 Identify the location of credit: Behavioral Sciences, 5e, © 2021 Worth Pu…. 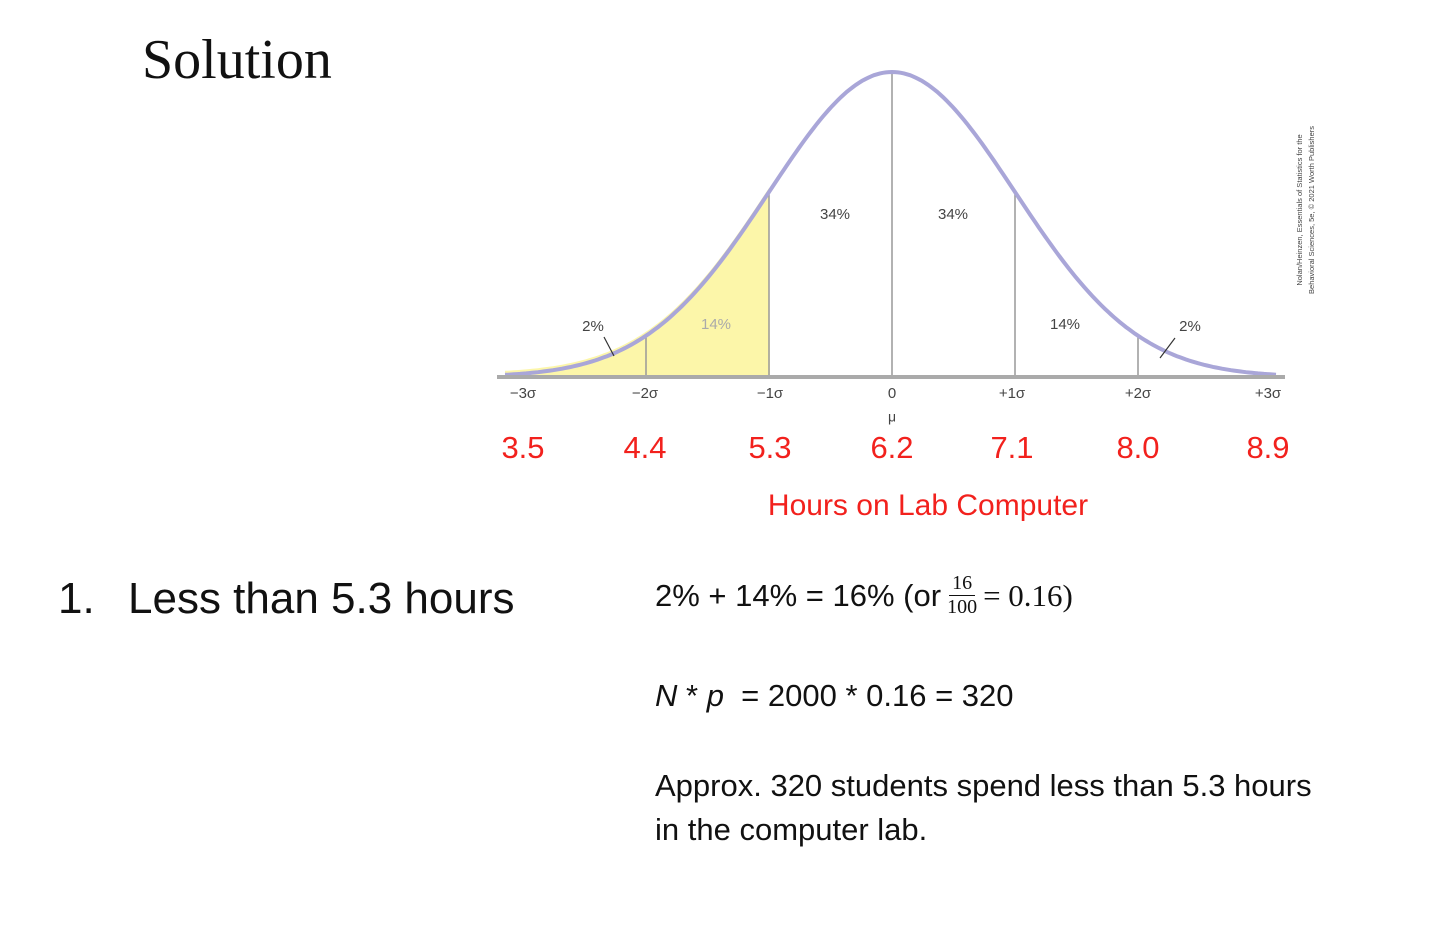
(1311, 210).